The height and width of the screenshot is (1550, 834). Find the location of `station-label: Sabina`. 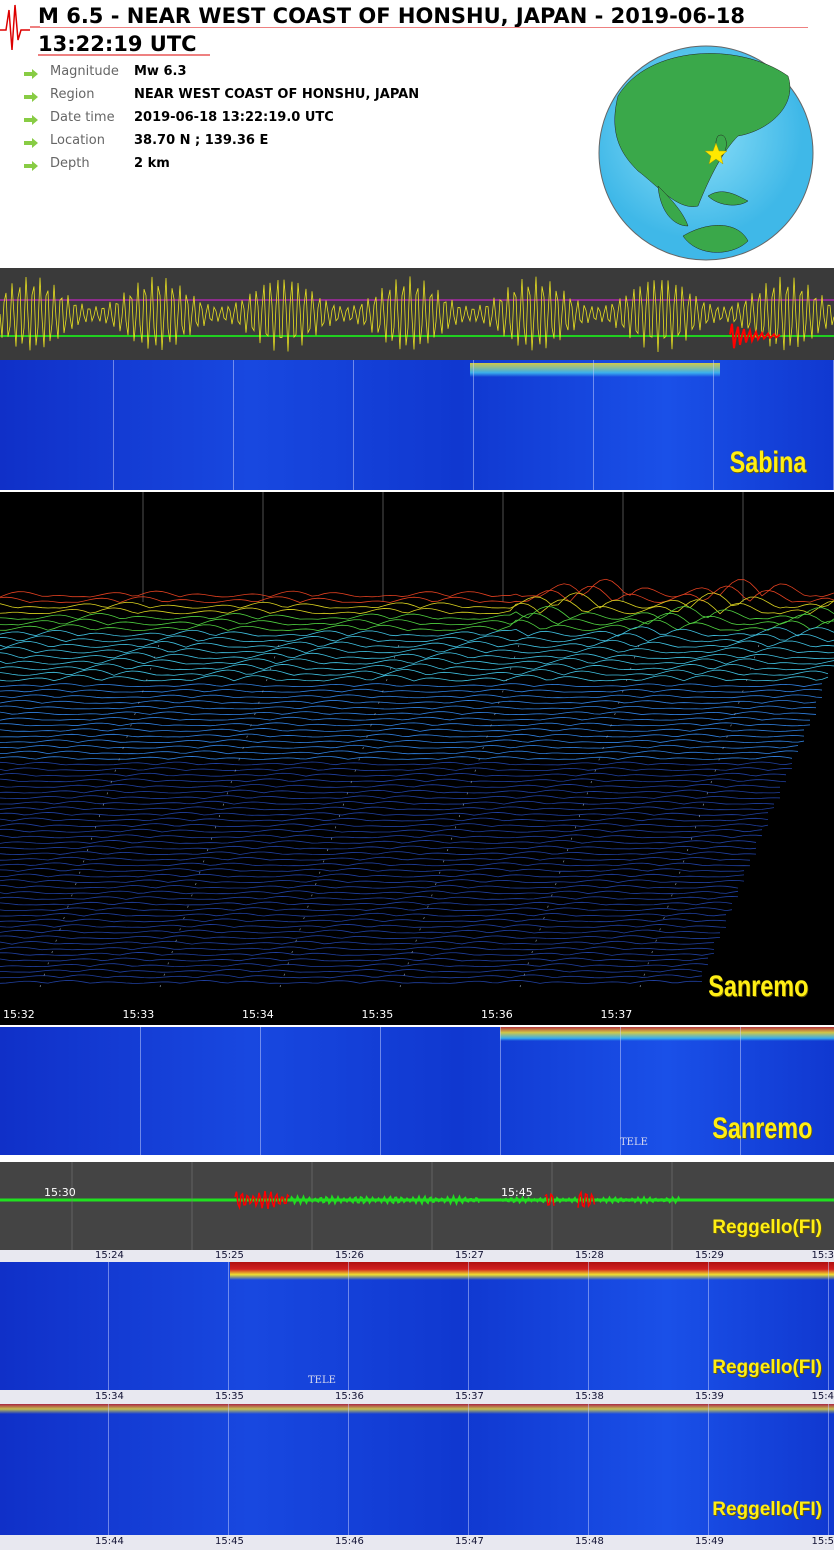

station-label: Sabina is located at coordinates (767, 462).